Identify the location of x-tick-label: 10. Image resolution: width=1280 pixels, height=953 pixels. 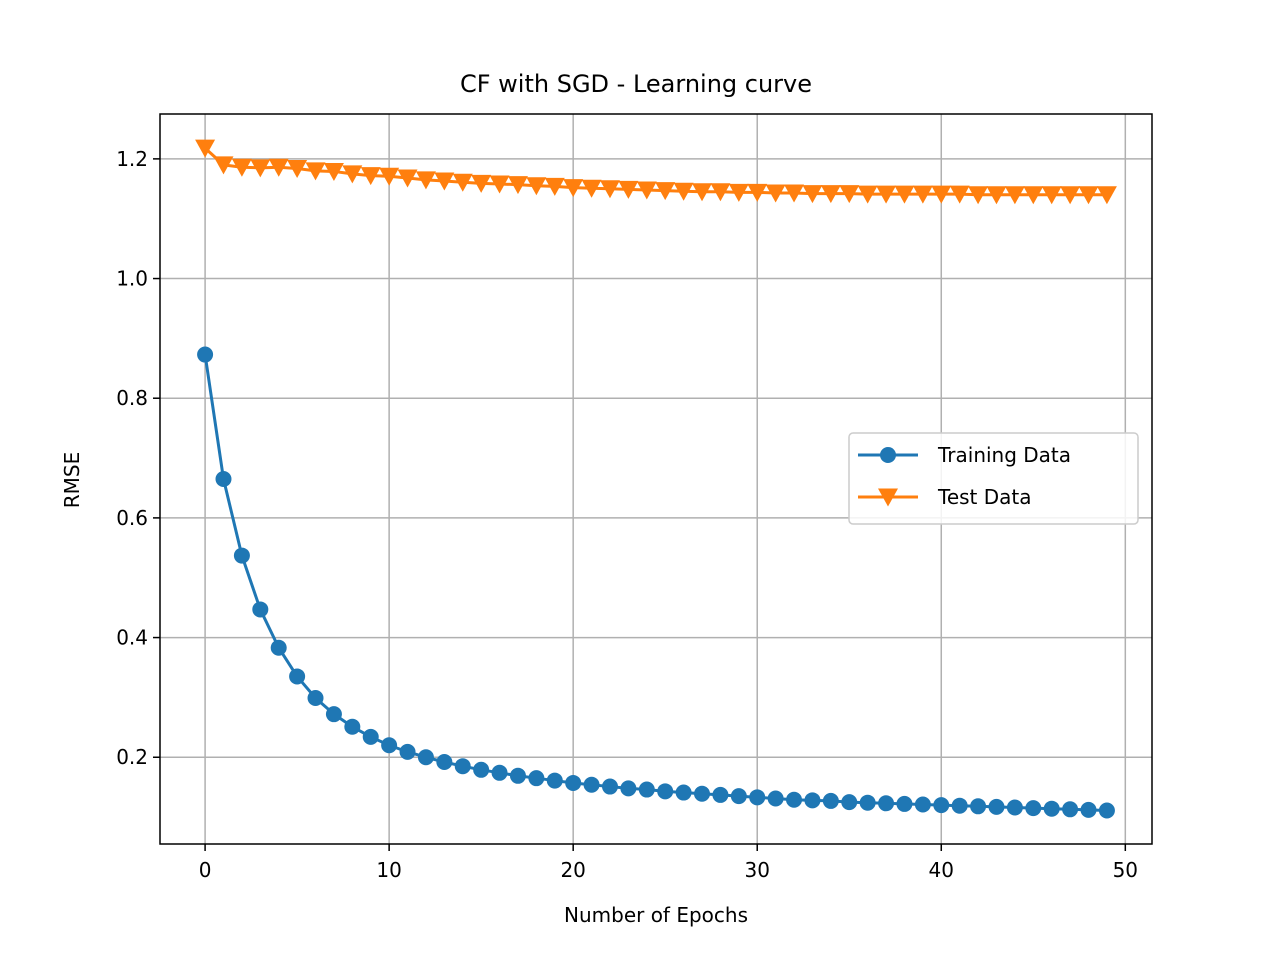
(388, 870).